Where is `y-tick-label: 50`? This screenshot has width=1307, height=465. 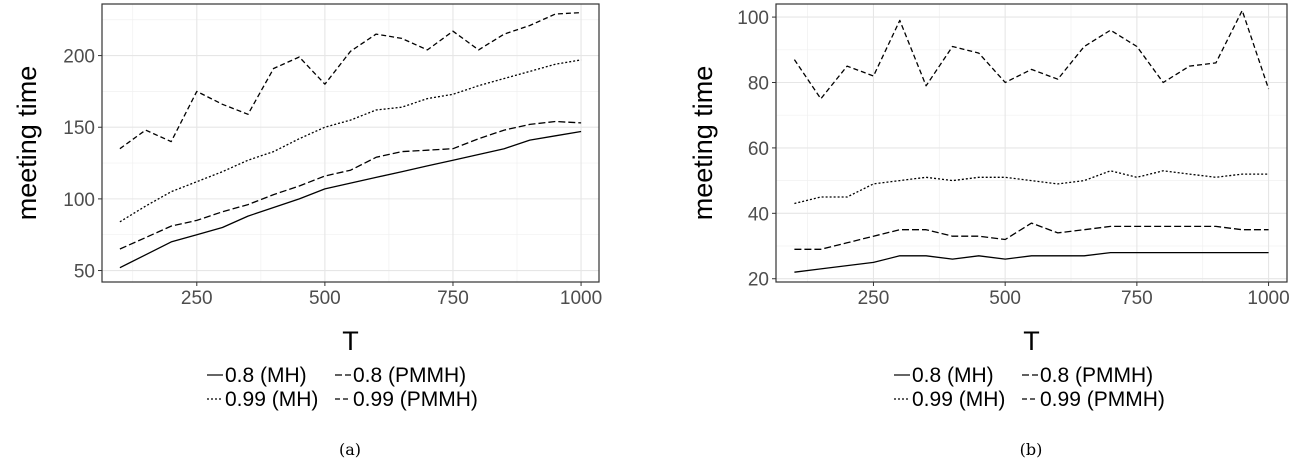
y-tick-label: 50 is located at coordinates (84, 272).